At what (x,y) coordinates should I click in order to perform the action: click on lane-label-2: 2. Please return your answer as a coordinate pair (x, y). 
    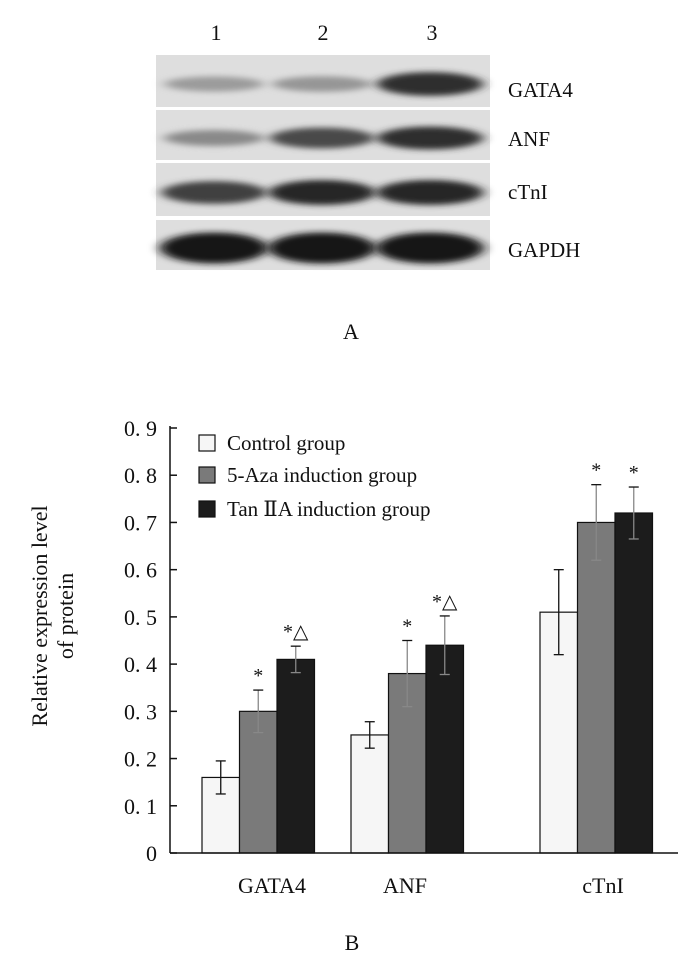
    Looking at the image, I should click on (323, 32).